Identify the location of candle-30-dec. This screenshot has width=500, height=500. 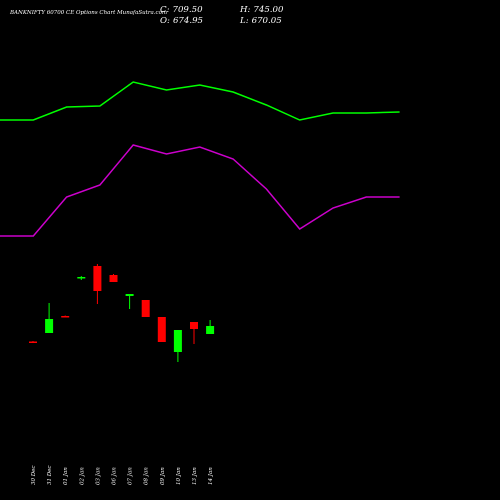
(33, 342).